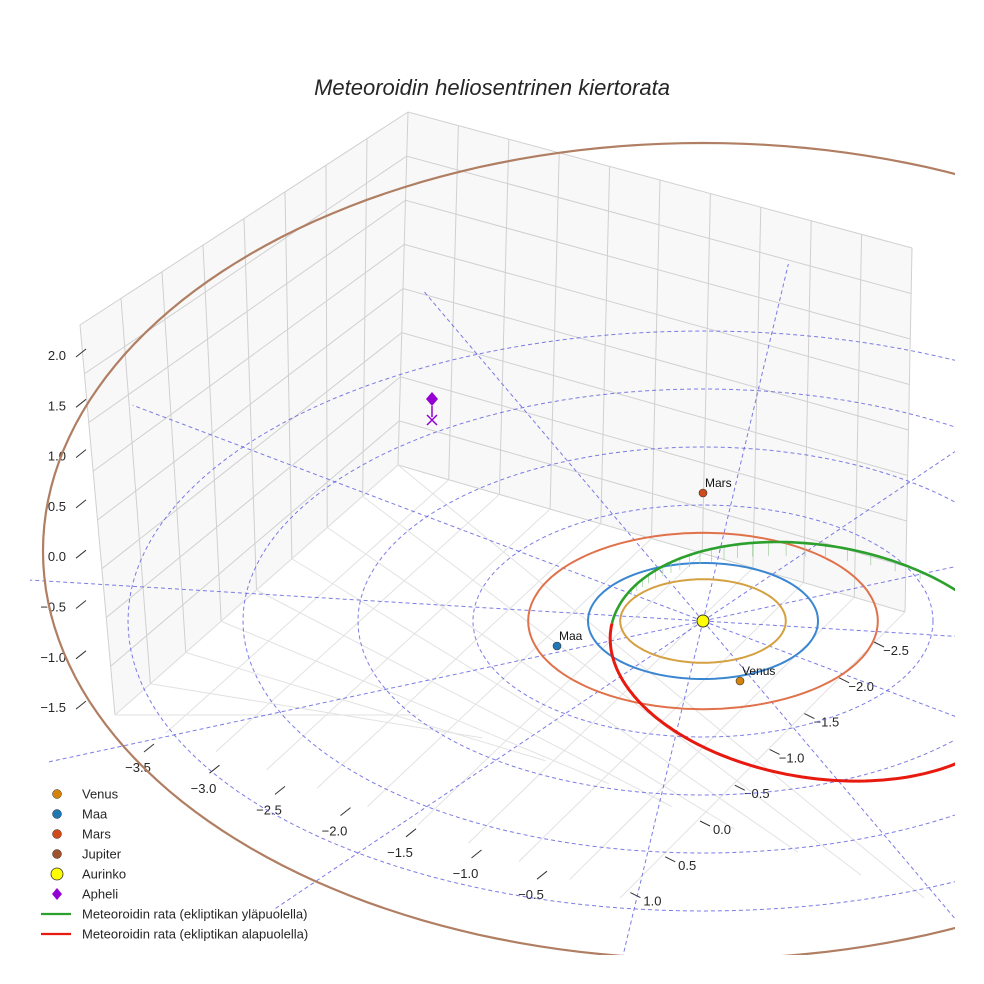 The width and height of the screenshot is (984, 984). I want to click on aphelion-projection-marker, so click(432, 420).